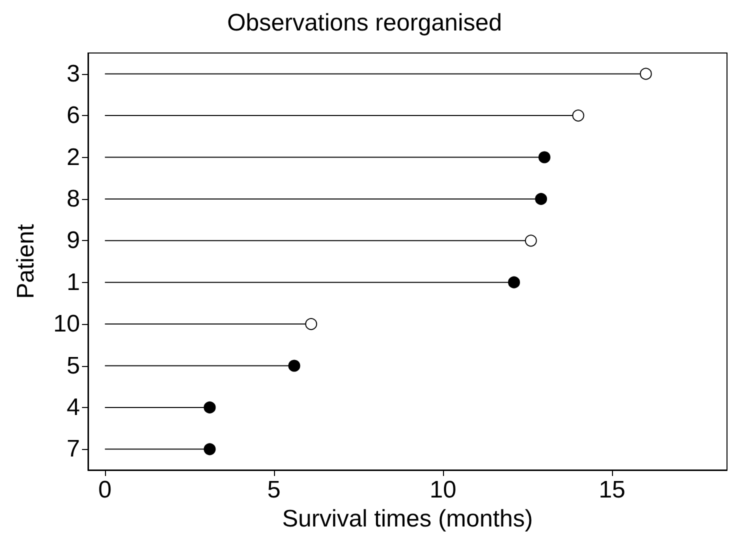 This screenshot has width=729, height=544. I want to click on x-tick-label: 0, so click(105, 490).